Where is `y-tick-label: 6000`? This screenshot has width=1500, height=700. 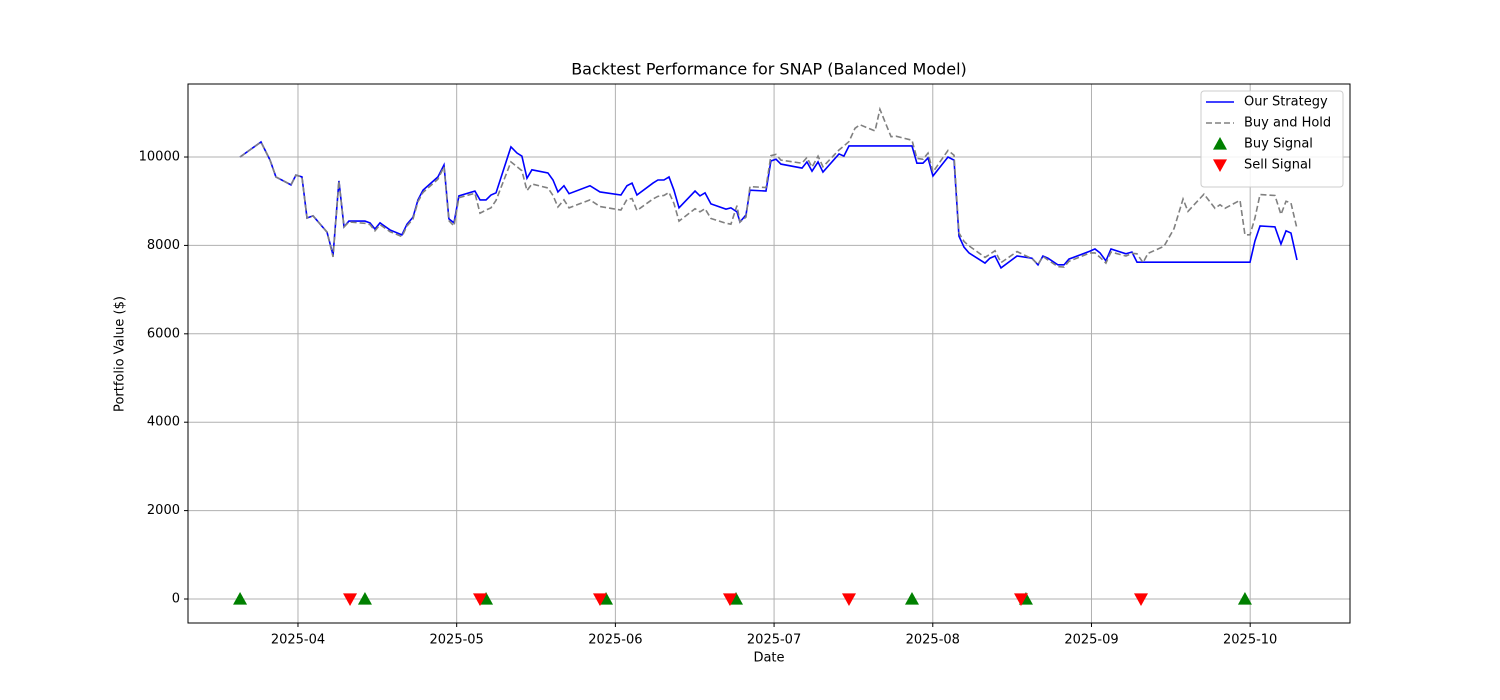
y-tick-label: 6000 is located at coordinates (163, 333).